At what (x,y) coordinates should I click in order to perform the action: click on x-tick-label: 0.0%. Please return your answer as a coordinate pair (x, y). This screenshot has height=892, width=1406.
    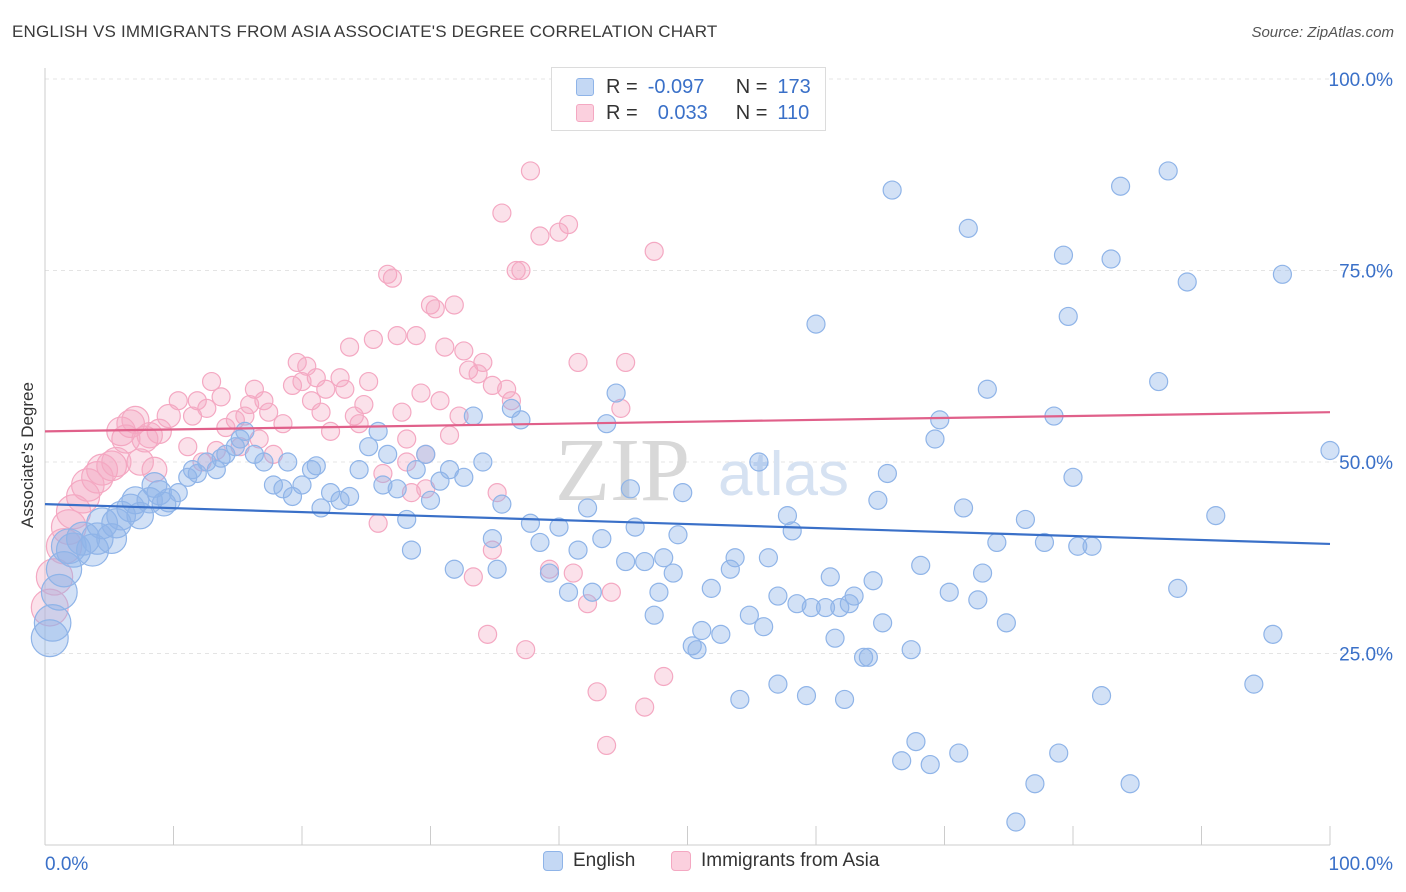
    Looking at the image, I should click on (66, 864).